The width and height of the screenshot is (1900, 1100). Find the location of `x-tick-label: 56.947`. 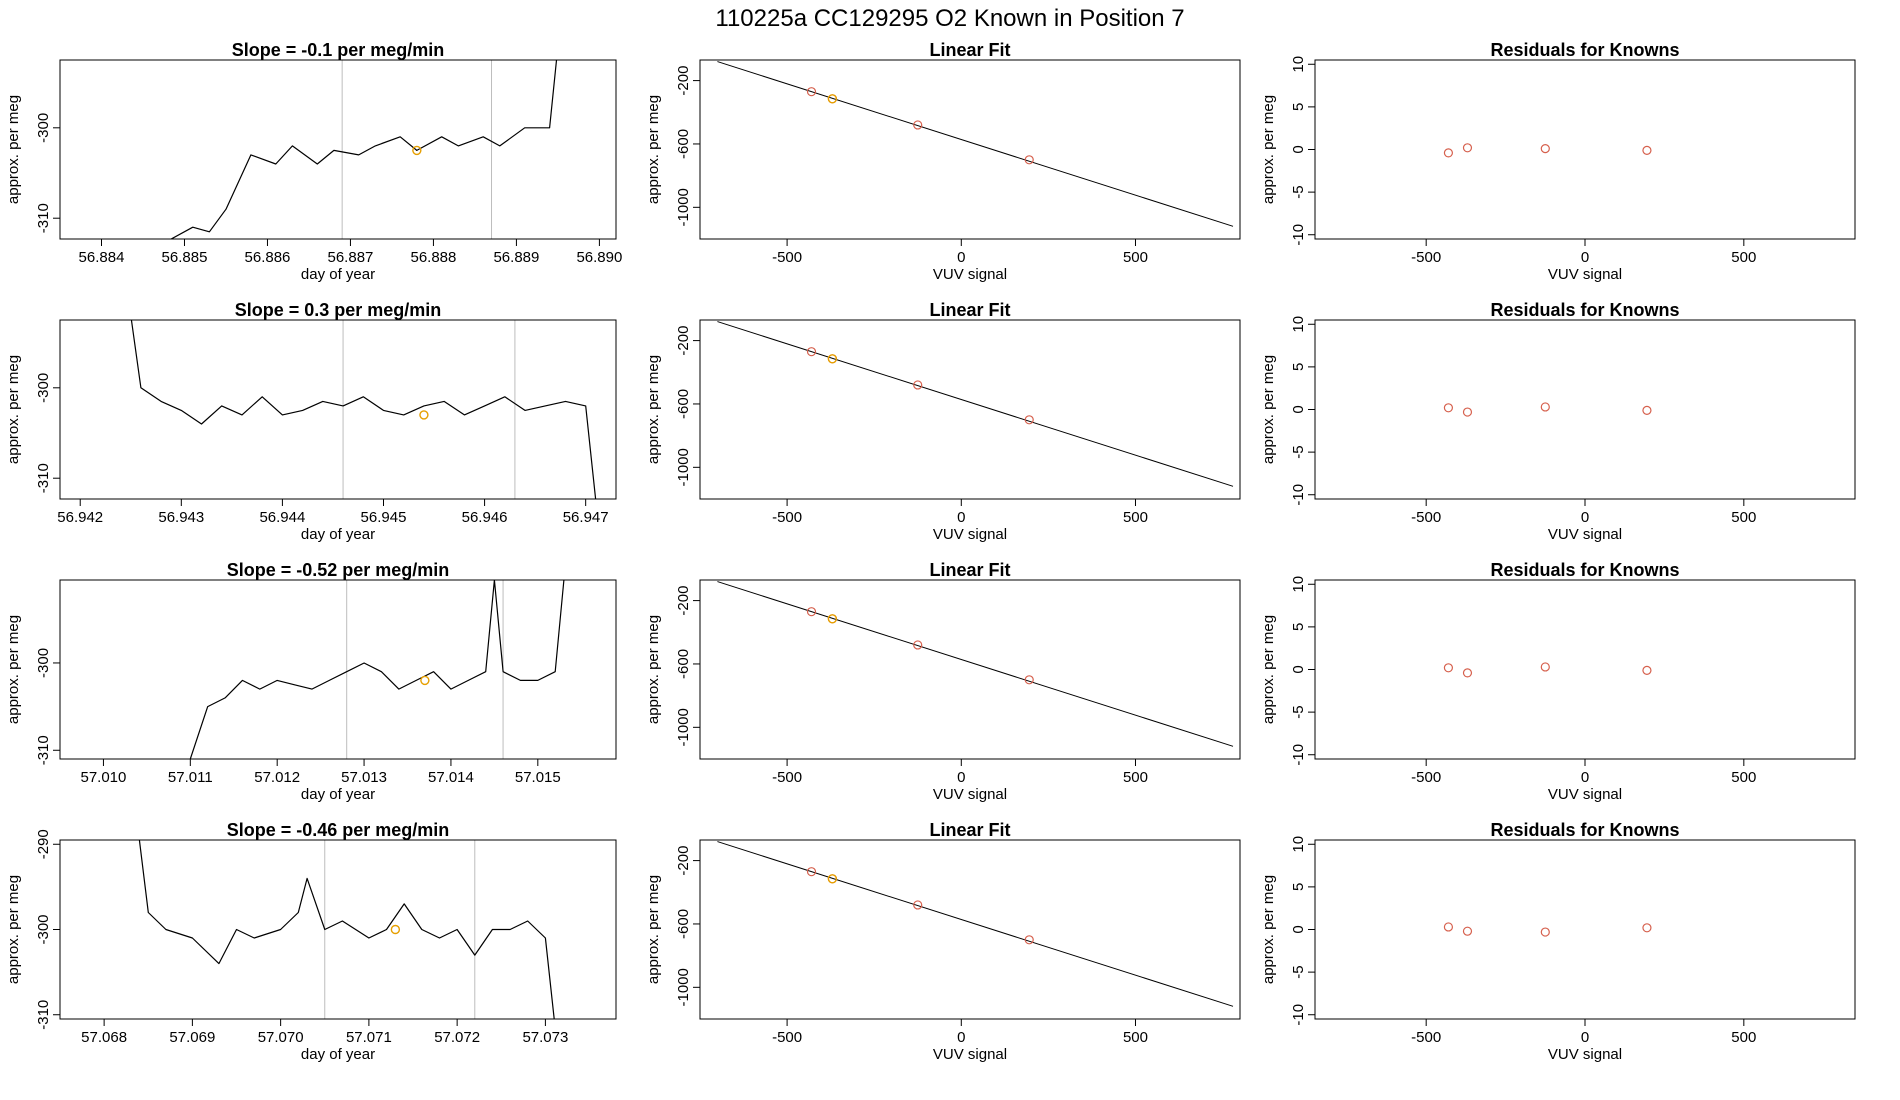

x-tick-label: 56.947 is located at coordinates (586, 517).